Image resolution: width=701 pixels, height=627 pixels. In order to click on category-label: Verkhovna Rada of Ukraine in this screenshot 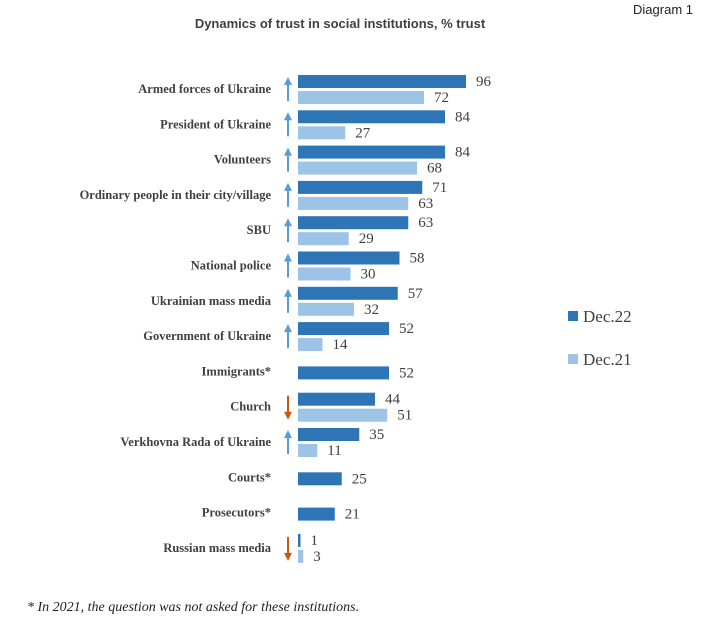, I will do `click(195, 442)`.